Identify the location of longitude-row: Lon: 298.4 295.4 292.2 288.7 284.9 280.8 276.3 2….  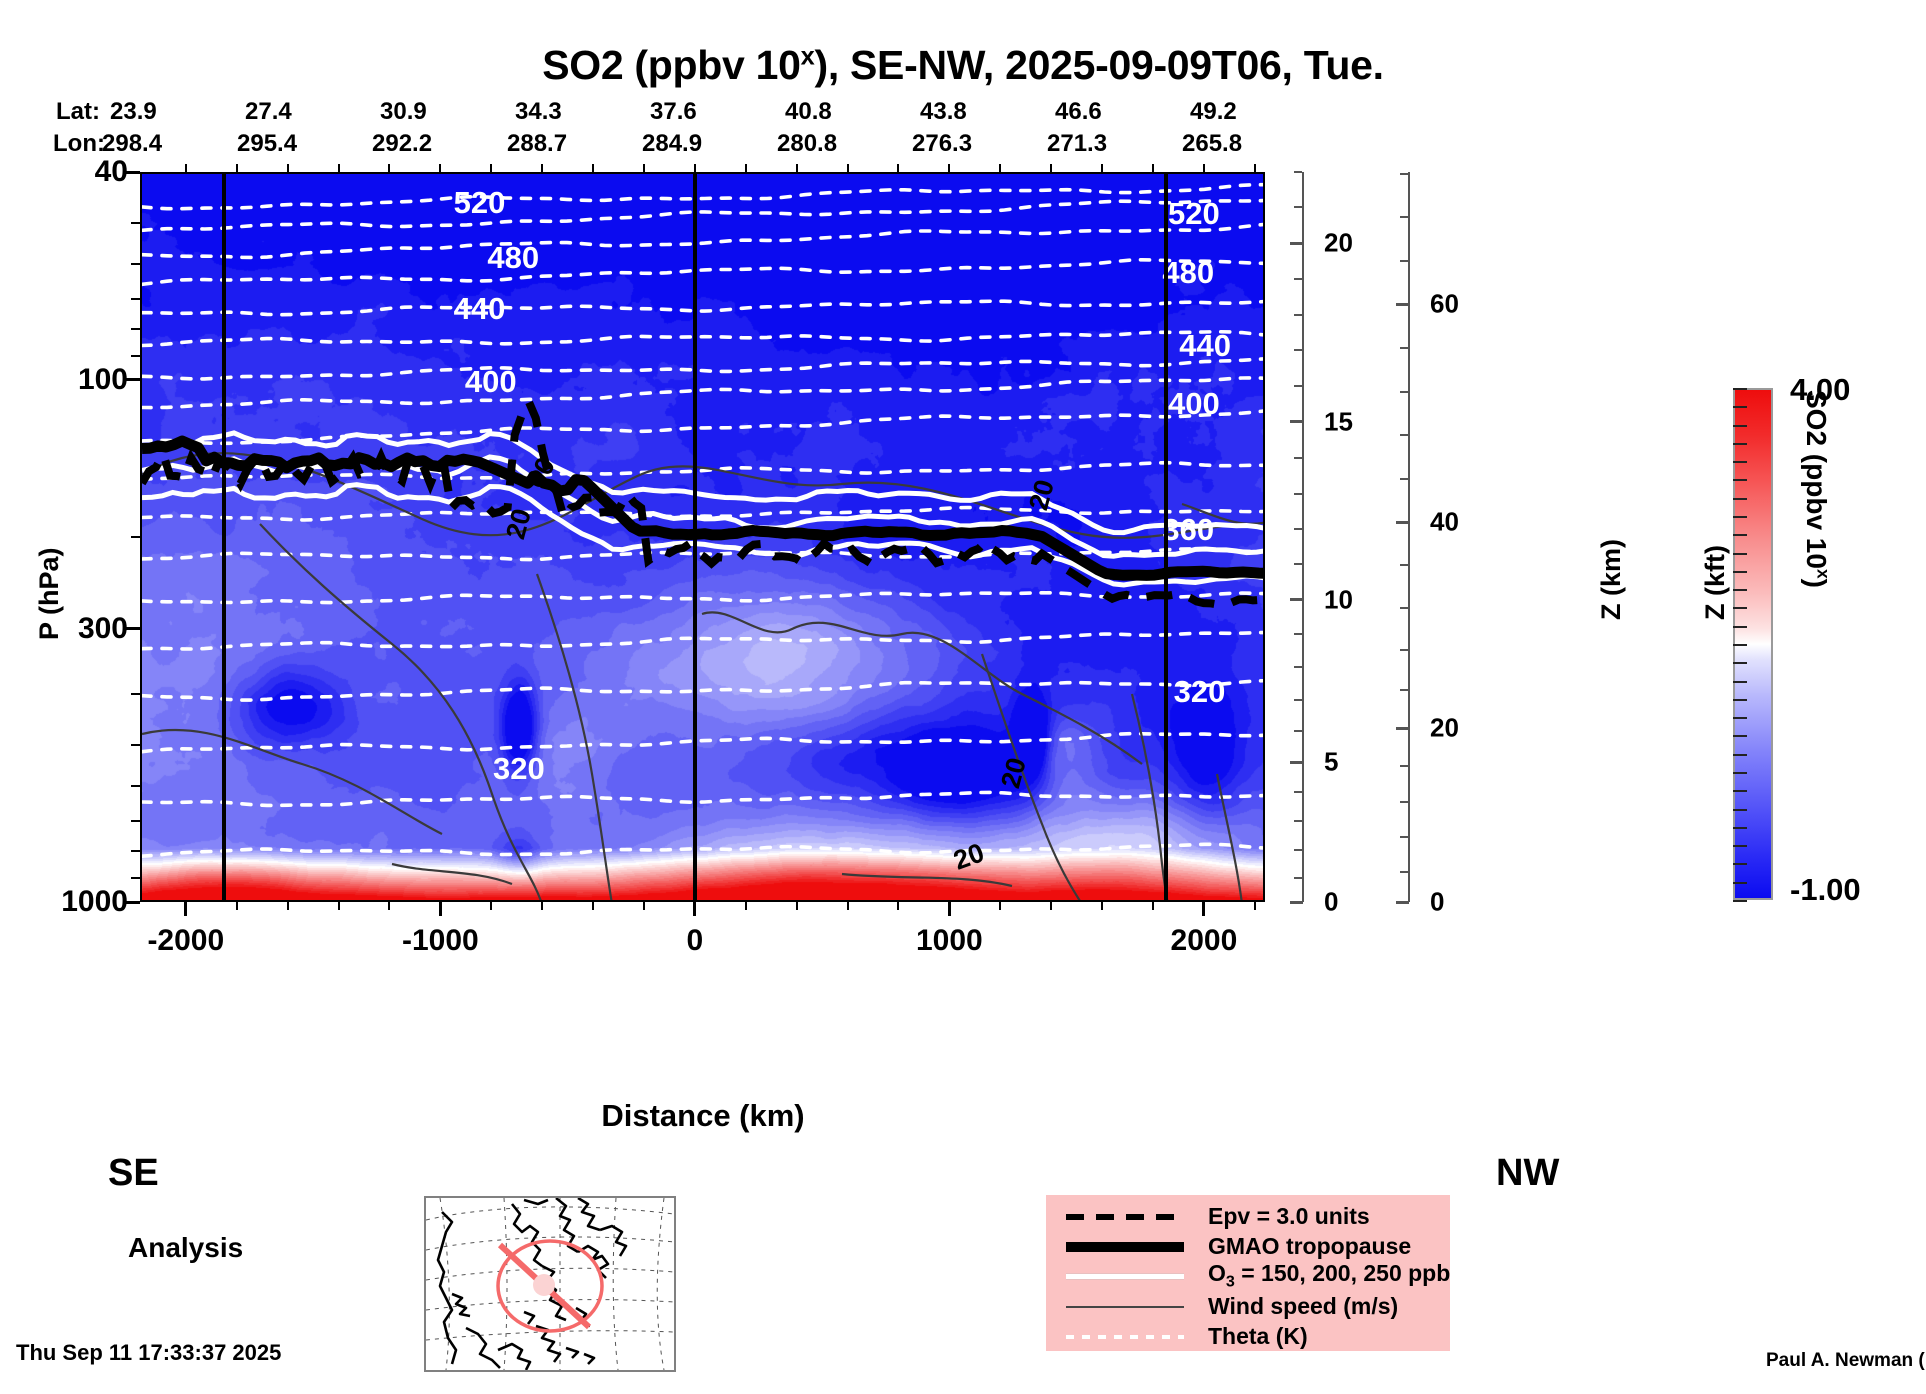
(963, 145).